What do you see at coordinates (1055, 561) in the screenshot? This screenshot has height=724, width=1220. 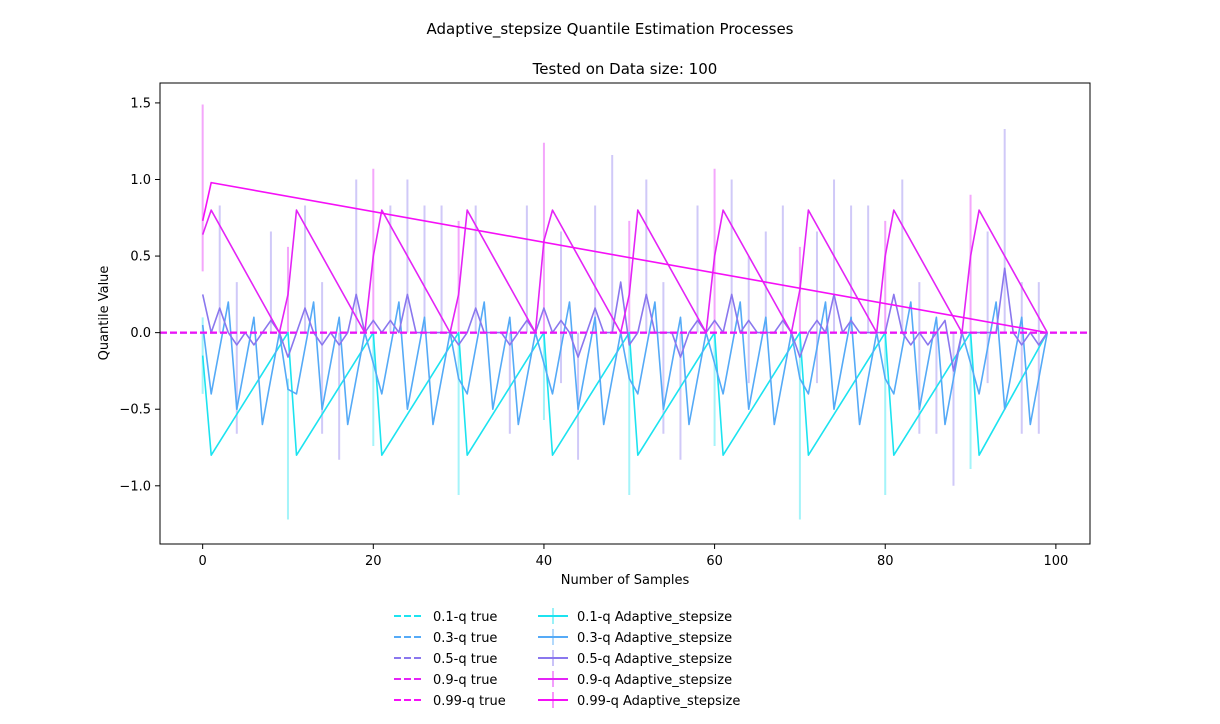 I see `x-tick-label: 100` at bounding box center [1055, 561].